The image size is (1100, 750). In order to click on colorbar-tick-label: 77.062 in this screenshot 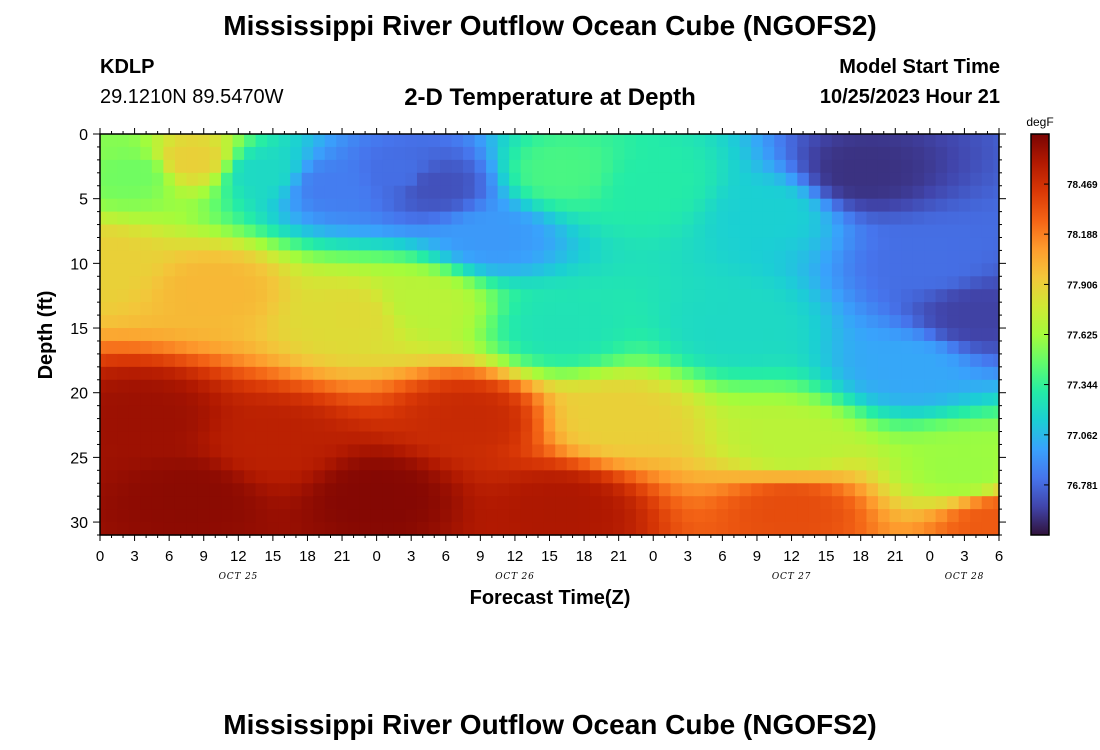, I will do `click(1082, 436)`.